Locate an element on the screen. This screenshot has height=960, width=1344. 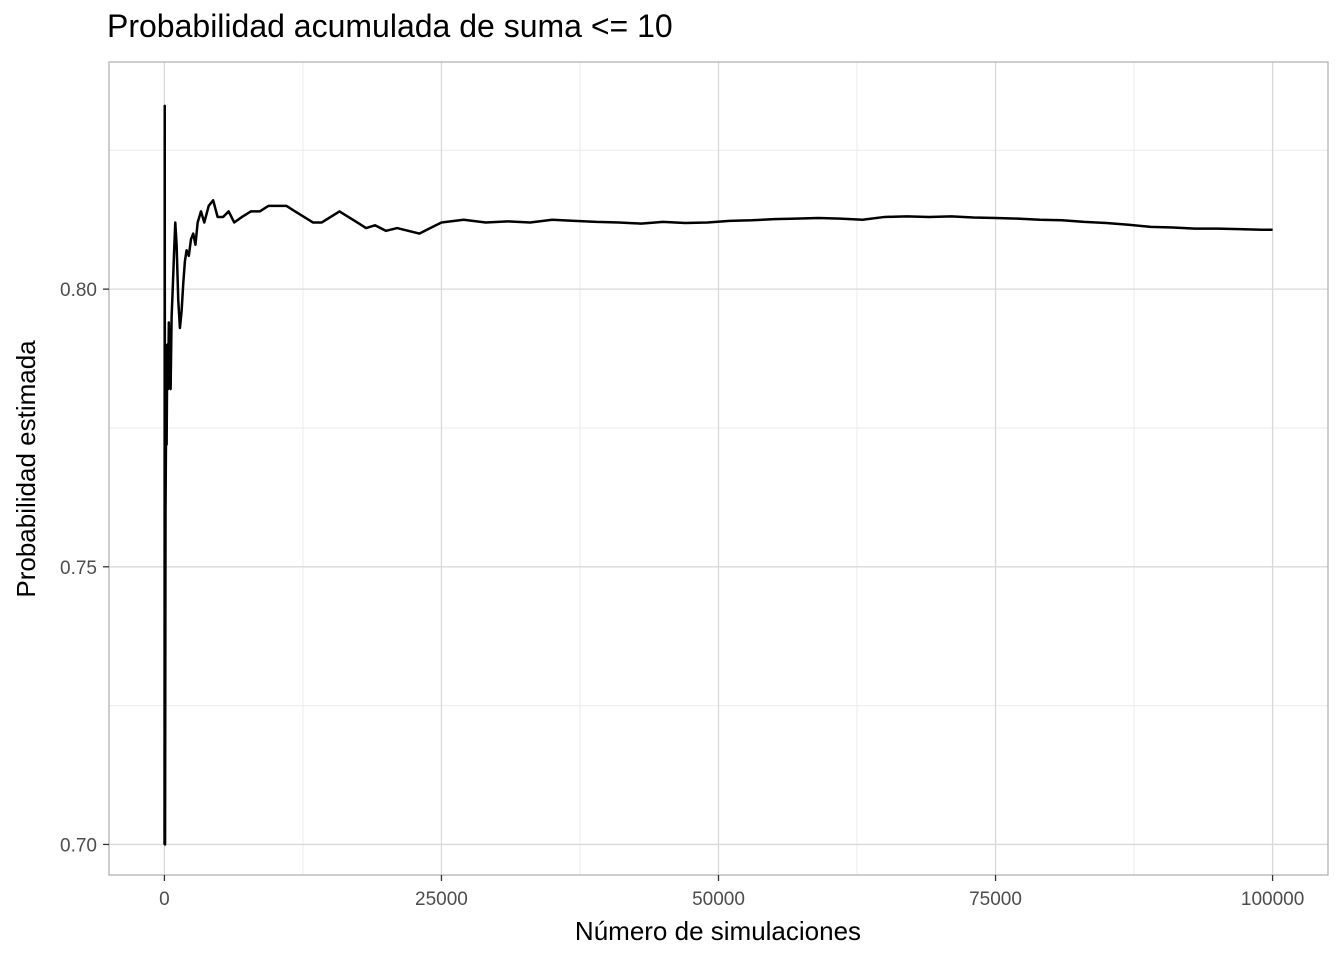
y-tick-label: 0.75 is located at coordinates (78, 568).